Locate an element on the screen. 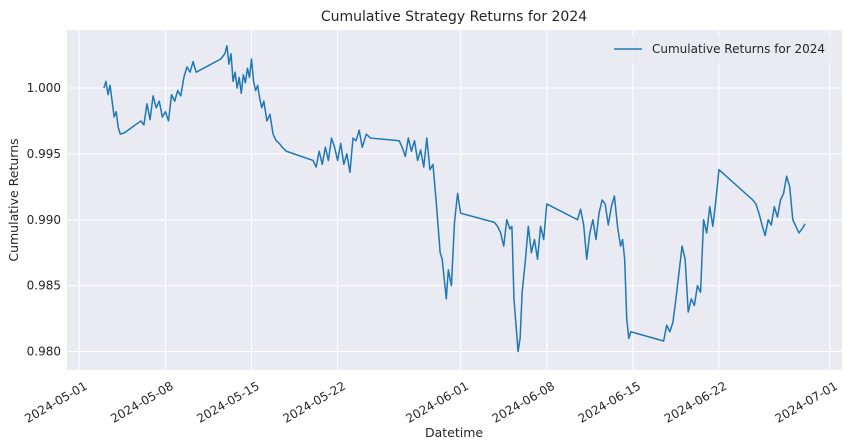 Image resolution: width=852 pixels, height=448 pixels. y-tick-labels: 0.980 0.985 0.990 0.995 1.000 is located at coordinates (44, 220).